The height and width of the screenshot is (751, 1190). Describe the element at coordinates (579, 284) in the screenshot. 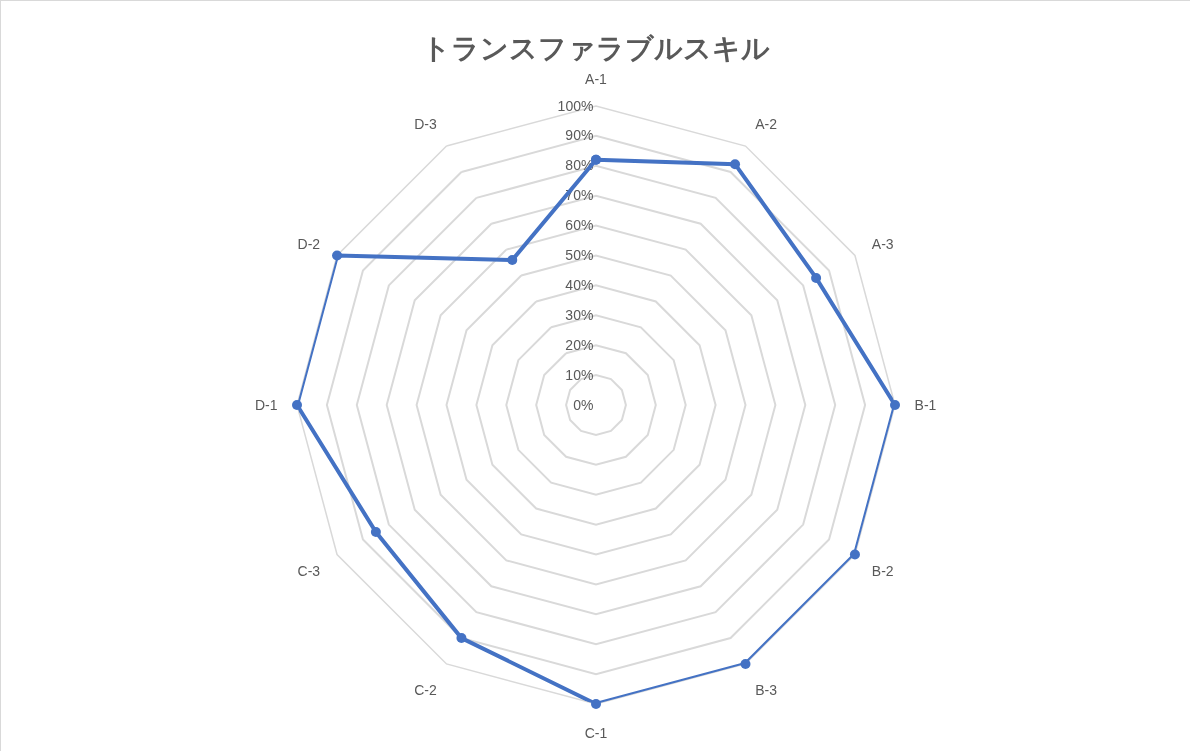

I see `y-tick-label: 40%` at that location.